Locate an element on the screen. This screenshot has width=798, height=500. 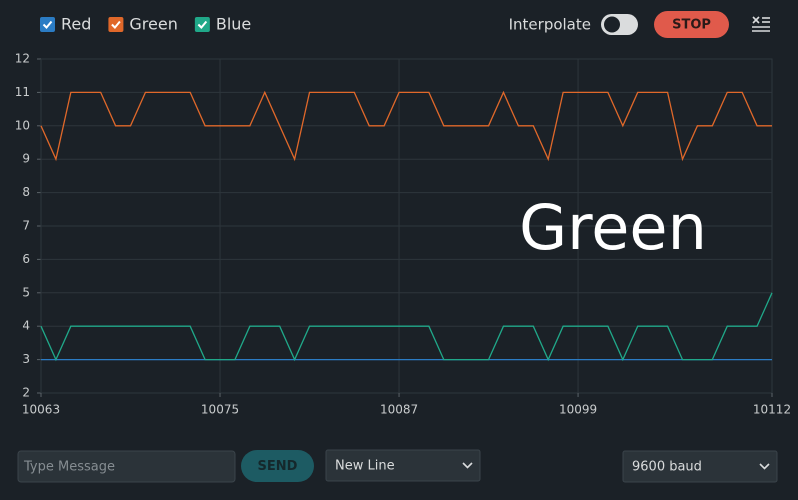
y-tick-label: 3 is located at coordinates (26, 359).